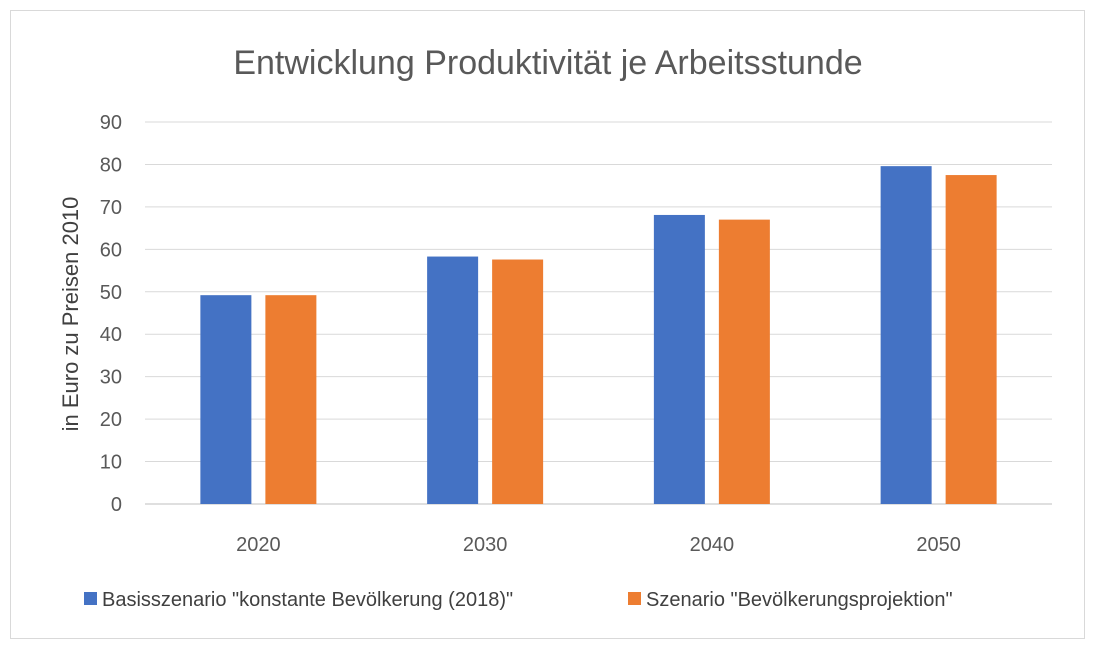 The width and height of the screenshot is (1095, 649). What do you see at coordinates (111, 250) in the screenshot?
I see `y-tick-label: 60` at bounding box center [111, 250].